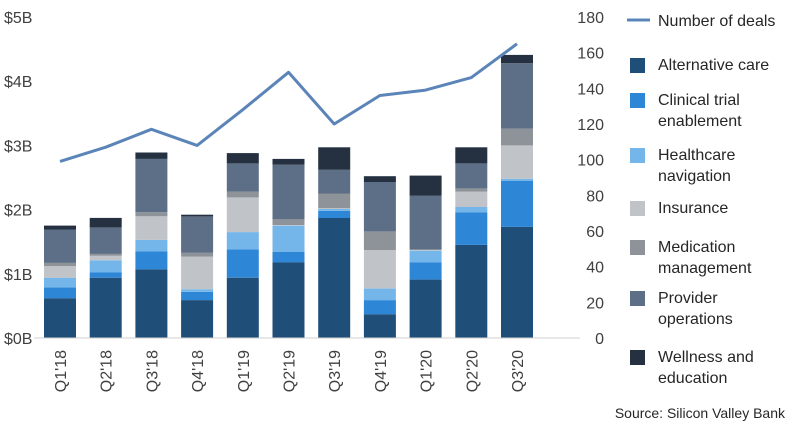  I want to click on right-tick-label: 60, so click(595, 232).